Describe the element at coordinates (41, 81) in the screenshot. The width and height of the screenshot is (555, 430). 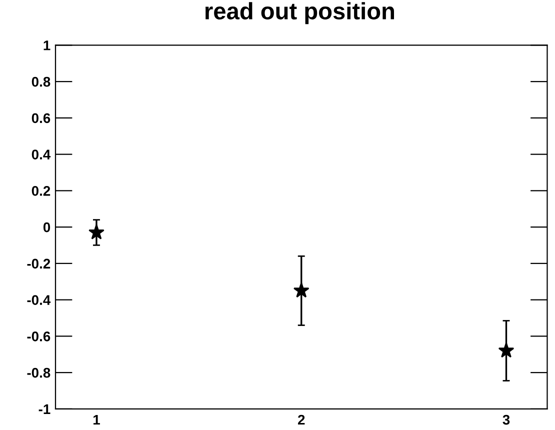
I see `y-tick-label: 0.8` at that location.